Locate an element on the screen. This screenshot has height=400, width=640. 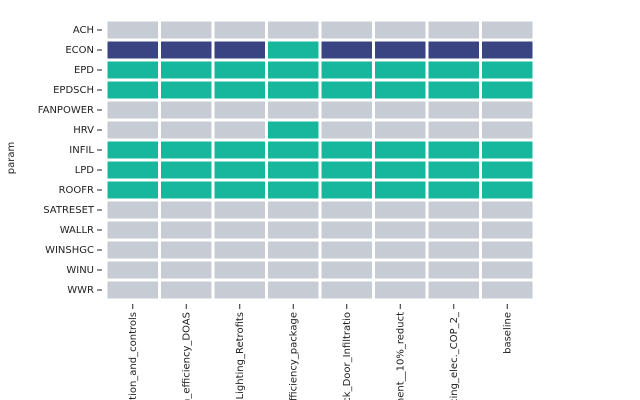
x-tick-label: n_efficiency_DOAS is located at coordinates (186, 356).